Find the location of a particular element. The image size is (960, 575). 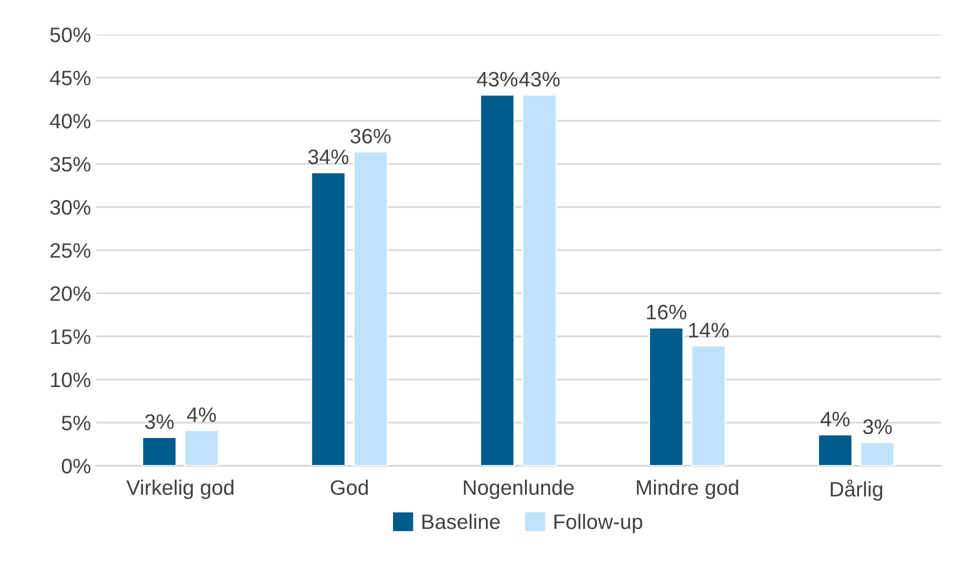

y-tick-label: 30% is located at coordinates (70, 207).